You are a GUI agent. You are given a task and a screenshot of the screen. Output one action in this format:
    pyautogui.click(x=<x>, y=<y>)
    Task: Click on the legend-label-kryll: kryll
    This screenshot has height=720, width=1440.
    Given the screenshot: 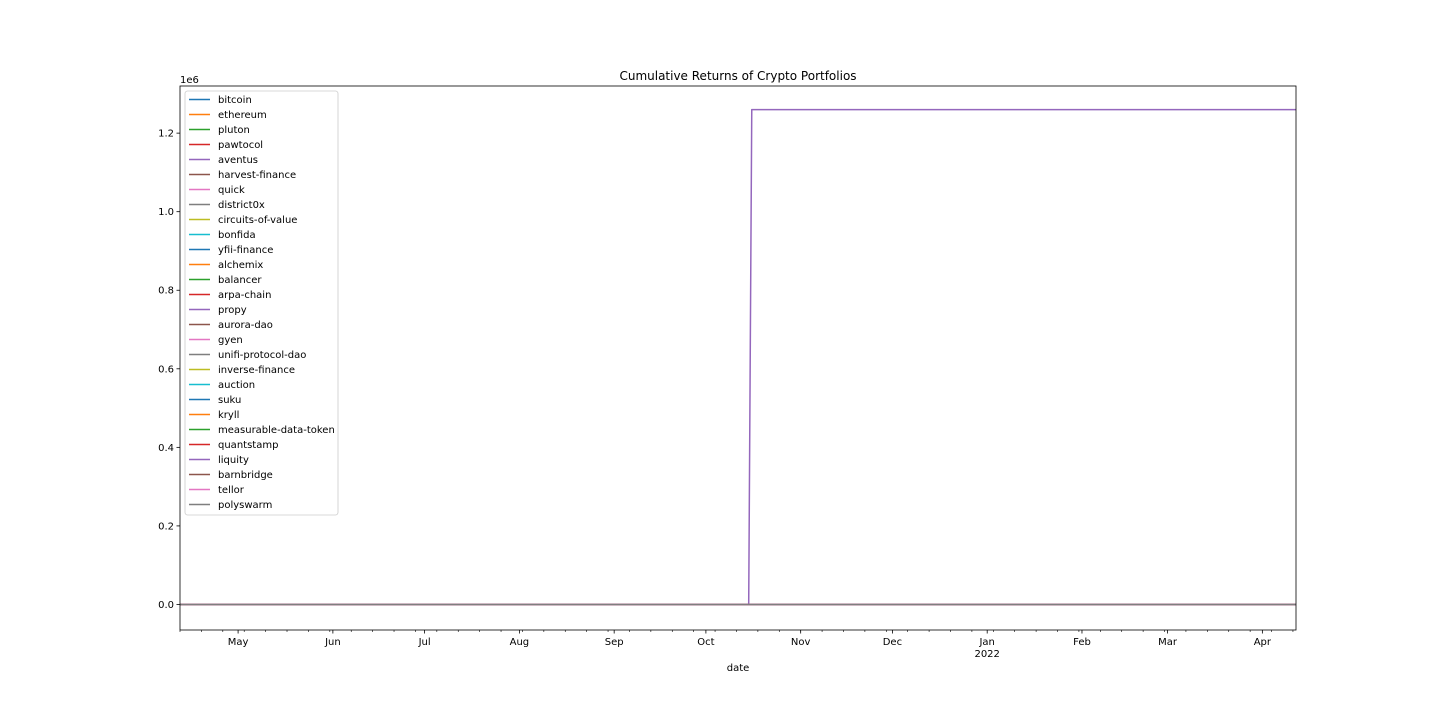 What is the action you would take?
    pyautogui.click(x=228, y=415)
    